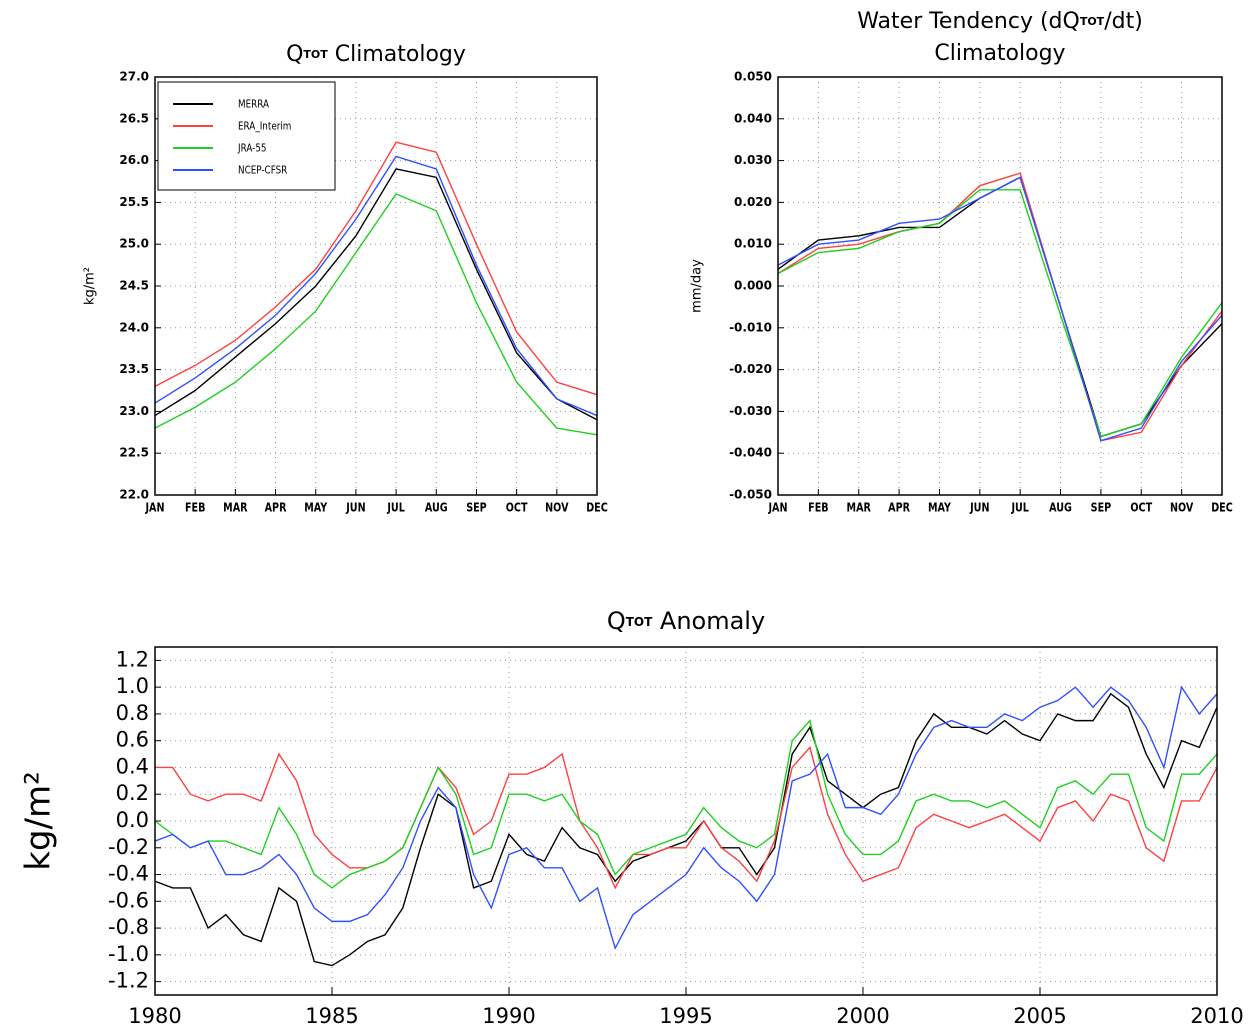 This screenshot has width=1248, height=1031. I want to click on chart-title: QTOT Climatology, so click(376, 54).